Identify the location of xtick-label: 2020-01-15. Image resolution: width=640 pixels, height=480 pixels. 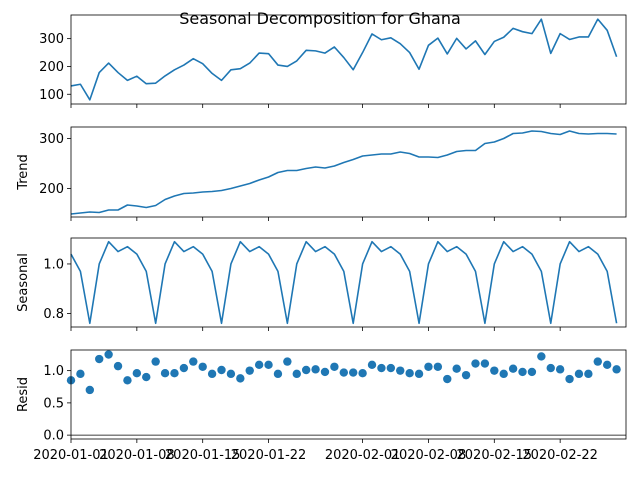
(203, 455).